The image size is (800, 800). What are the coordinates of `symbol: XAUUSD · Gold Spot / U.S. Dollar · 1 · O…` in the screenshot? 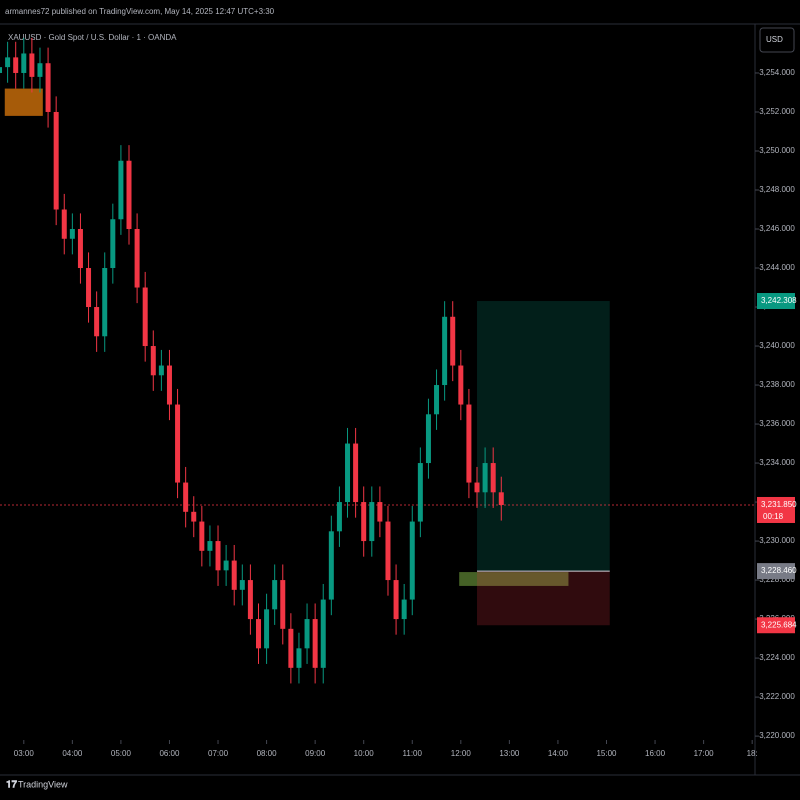 It's located at (92, 37).